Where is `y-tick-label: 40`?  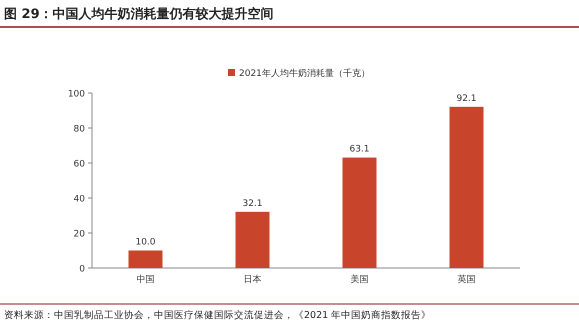
y-tick-label: 40 is located at coordinates (80, 199).